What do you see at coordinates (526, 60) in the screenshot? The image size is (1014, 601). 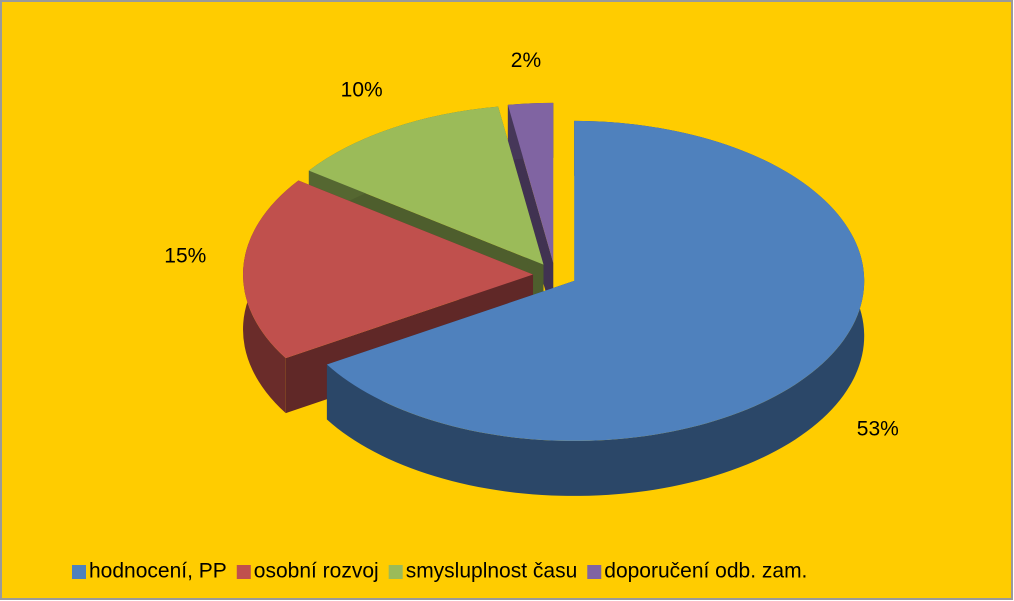 I see `data-label: 2%` at bounding box center [526, 60].